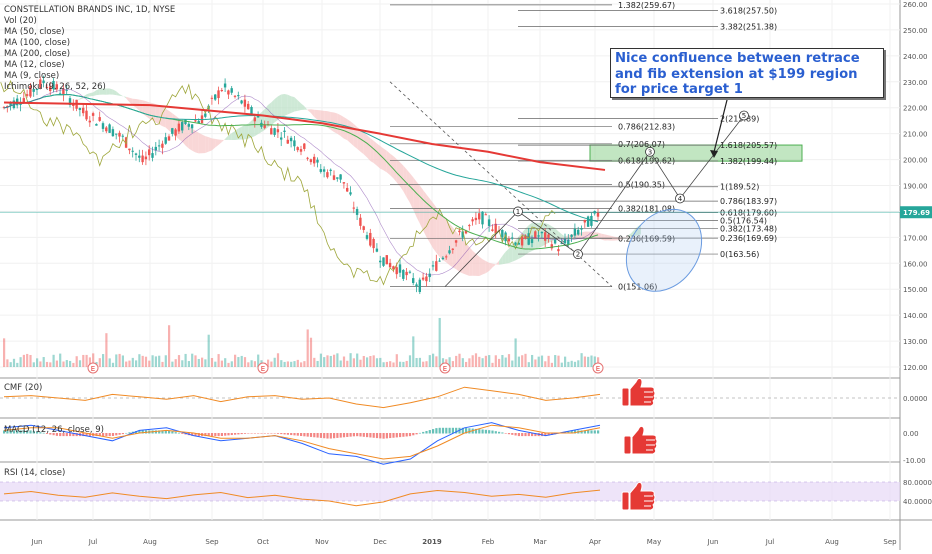 The width and height of the screenshot is (932, 554). Describe the element at coordinates (915, 109) in the screenshot. I see `y-tick-label: 220.00` at that location.